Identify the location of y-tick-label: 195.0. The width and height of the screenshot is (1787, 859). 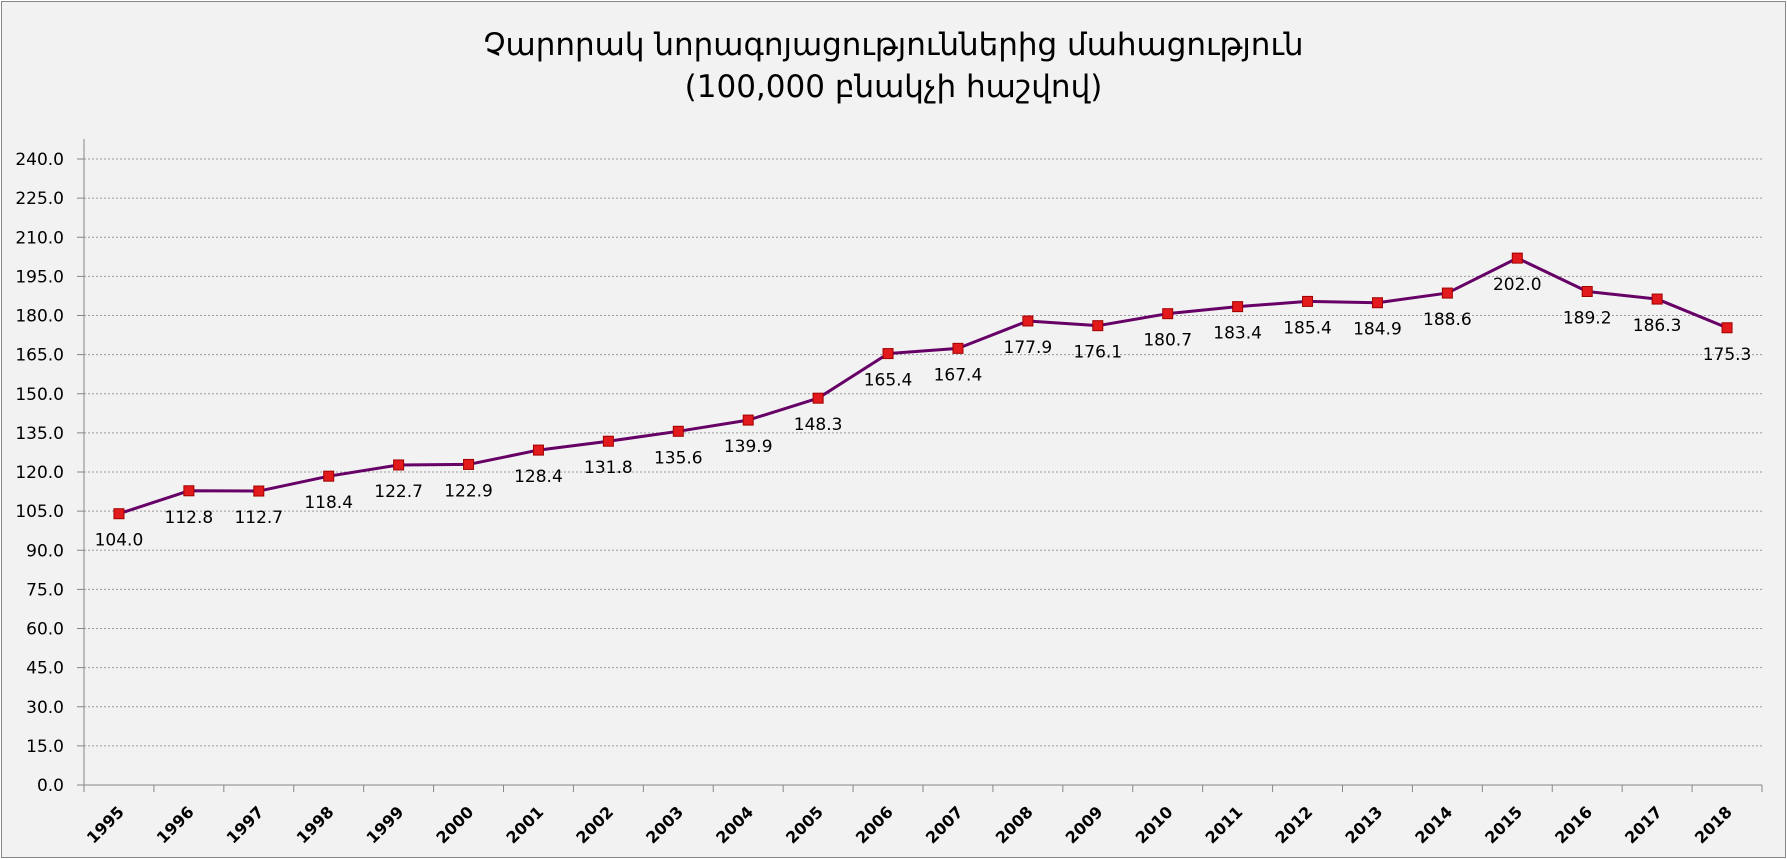
(39, 277).